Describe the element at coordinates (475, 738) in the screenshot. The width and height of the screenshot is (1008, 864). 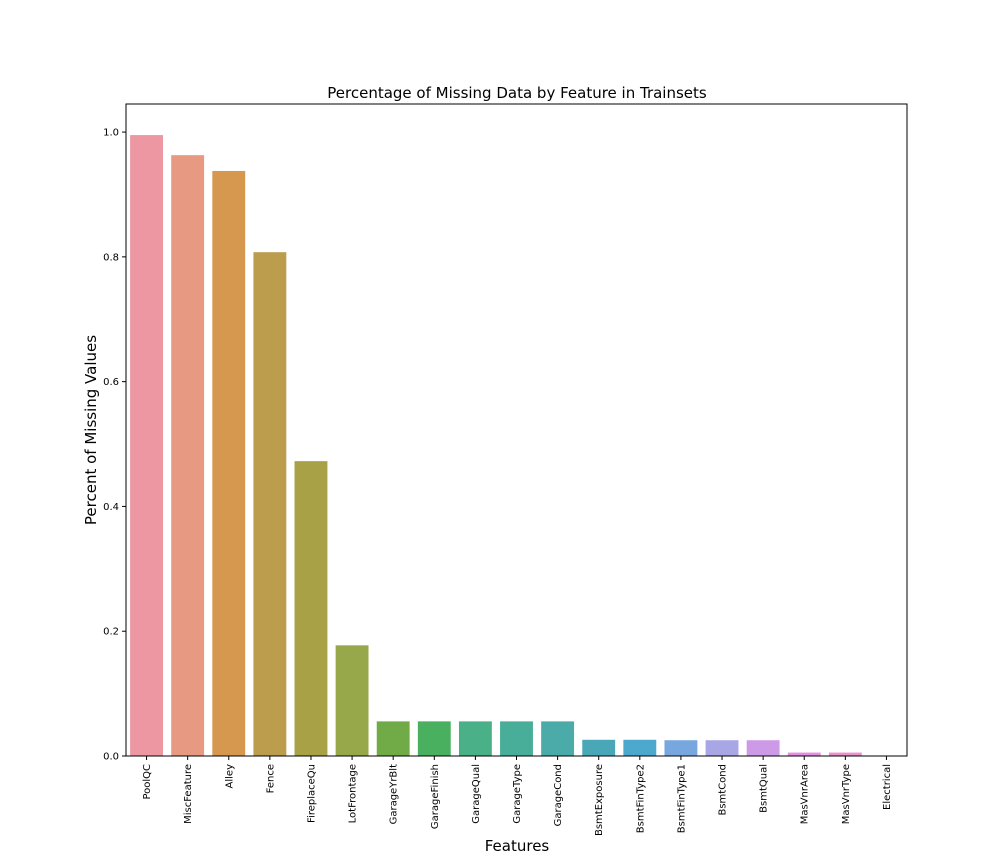
I see `bar-garagequal` at that location.